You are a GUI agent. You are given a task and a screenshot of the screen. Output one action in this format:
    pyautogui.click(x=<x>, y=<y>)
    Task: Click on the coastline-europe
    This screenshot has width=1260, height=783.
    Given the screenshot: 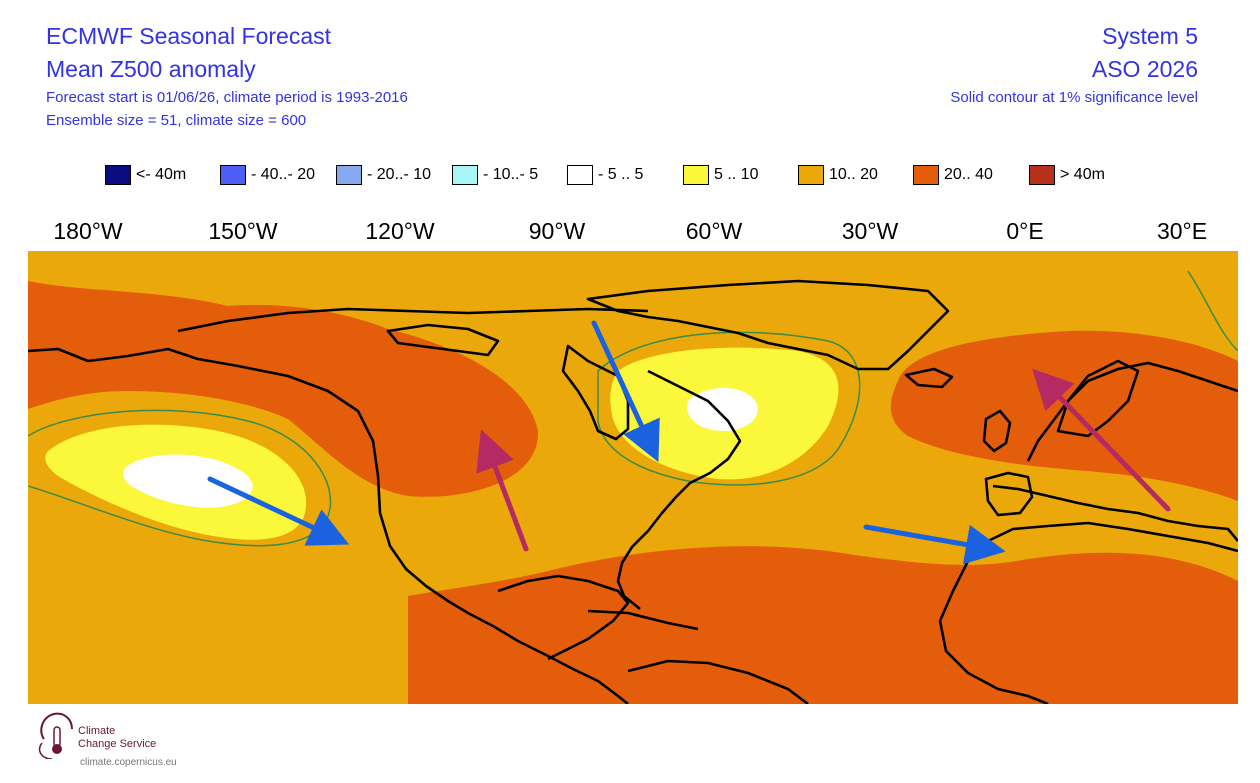 What is the action you would take?
    pyautogui.click(x=1132, y=411)
    